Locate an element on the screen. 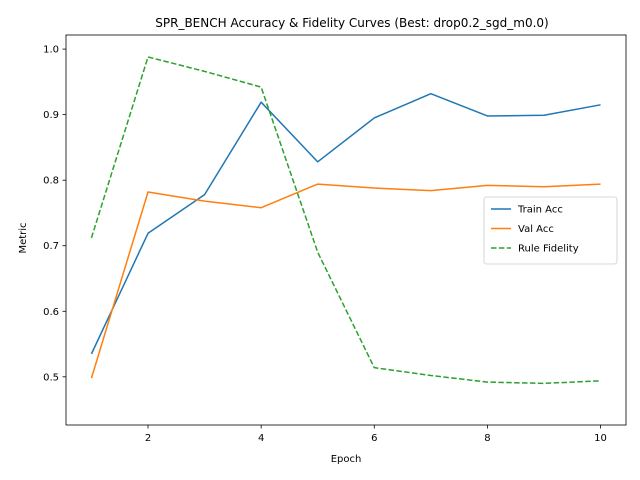 The image size is (640, 480). legend-label: Train Acc is located at coordinates (540, 210).